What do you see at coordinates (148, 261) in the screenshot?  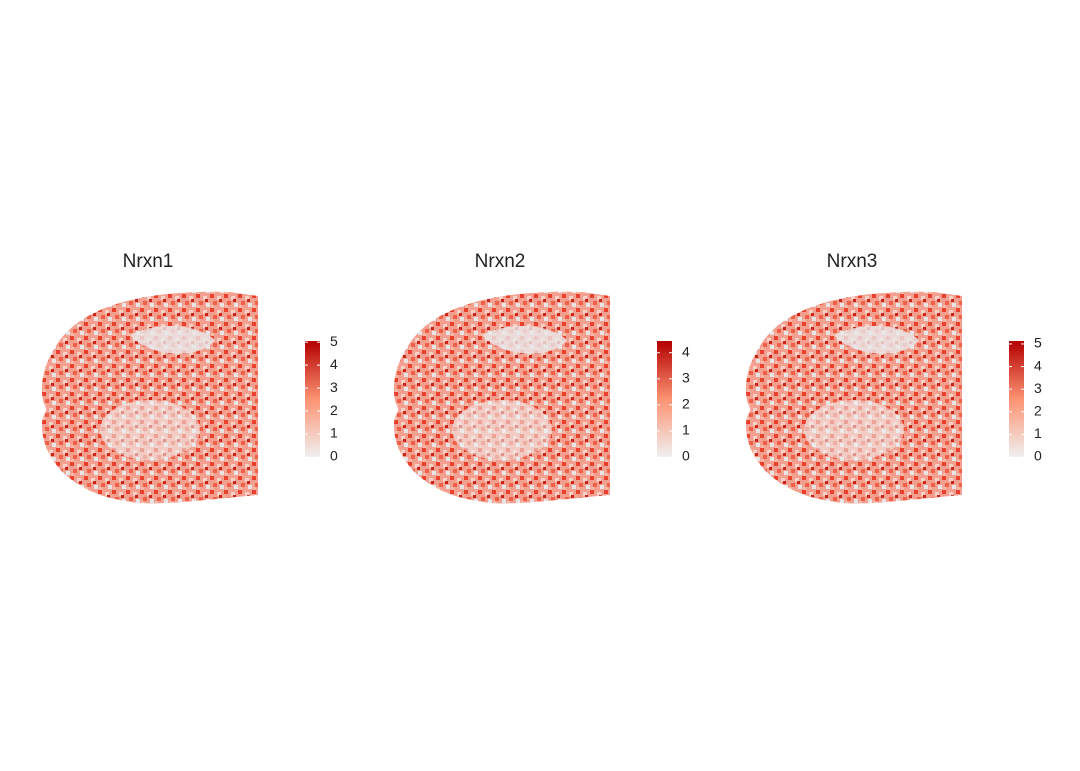 I see `panel-title: Nrxn1` at bounding box center [148, 261].